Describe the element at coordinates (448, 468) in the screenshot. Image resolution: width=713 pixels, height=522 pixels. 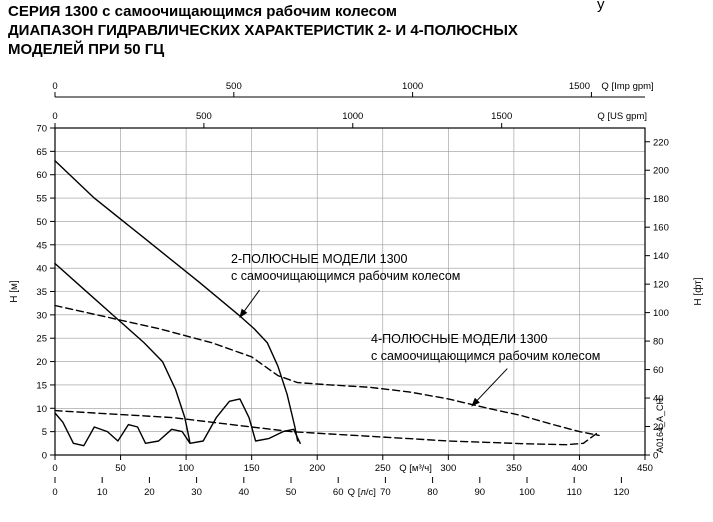
I see `tick-label: 300` at that location.